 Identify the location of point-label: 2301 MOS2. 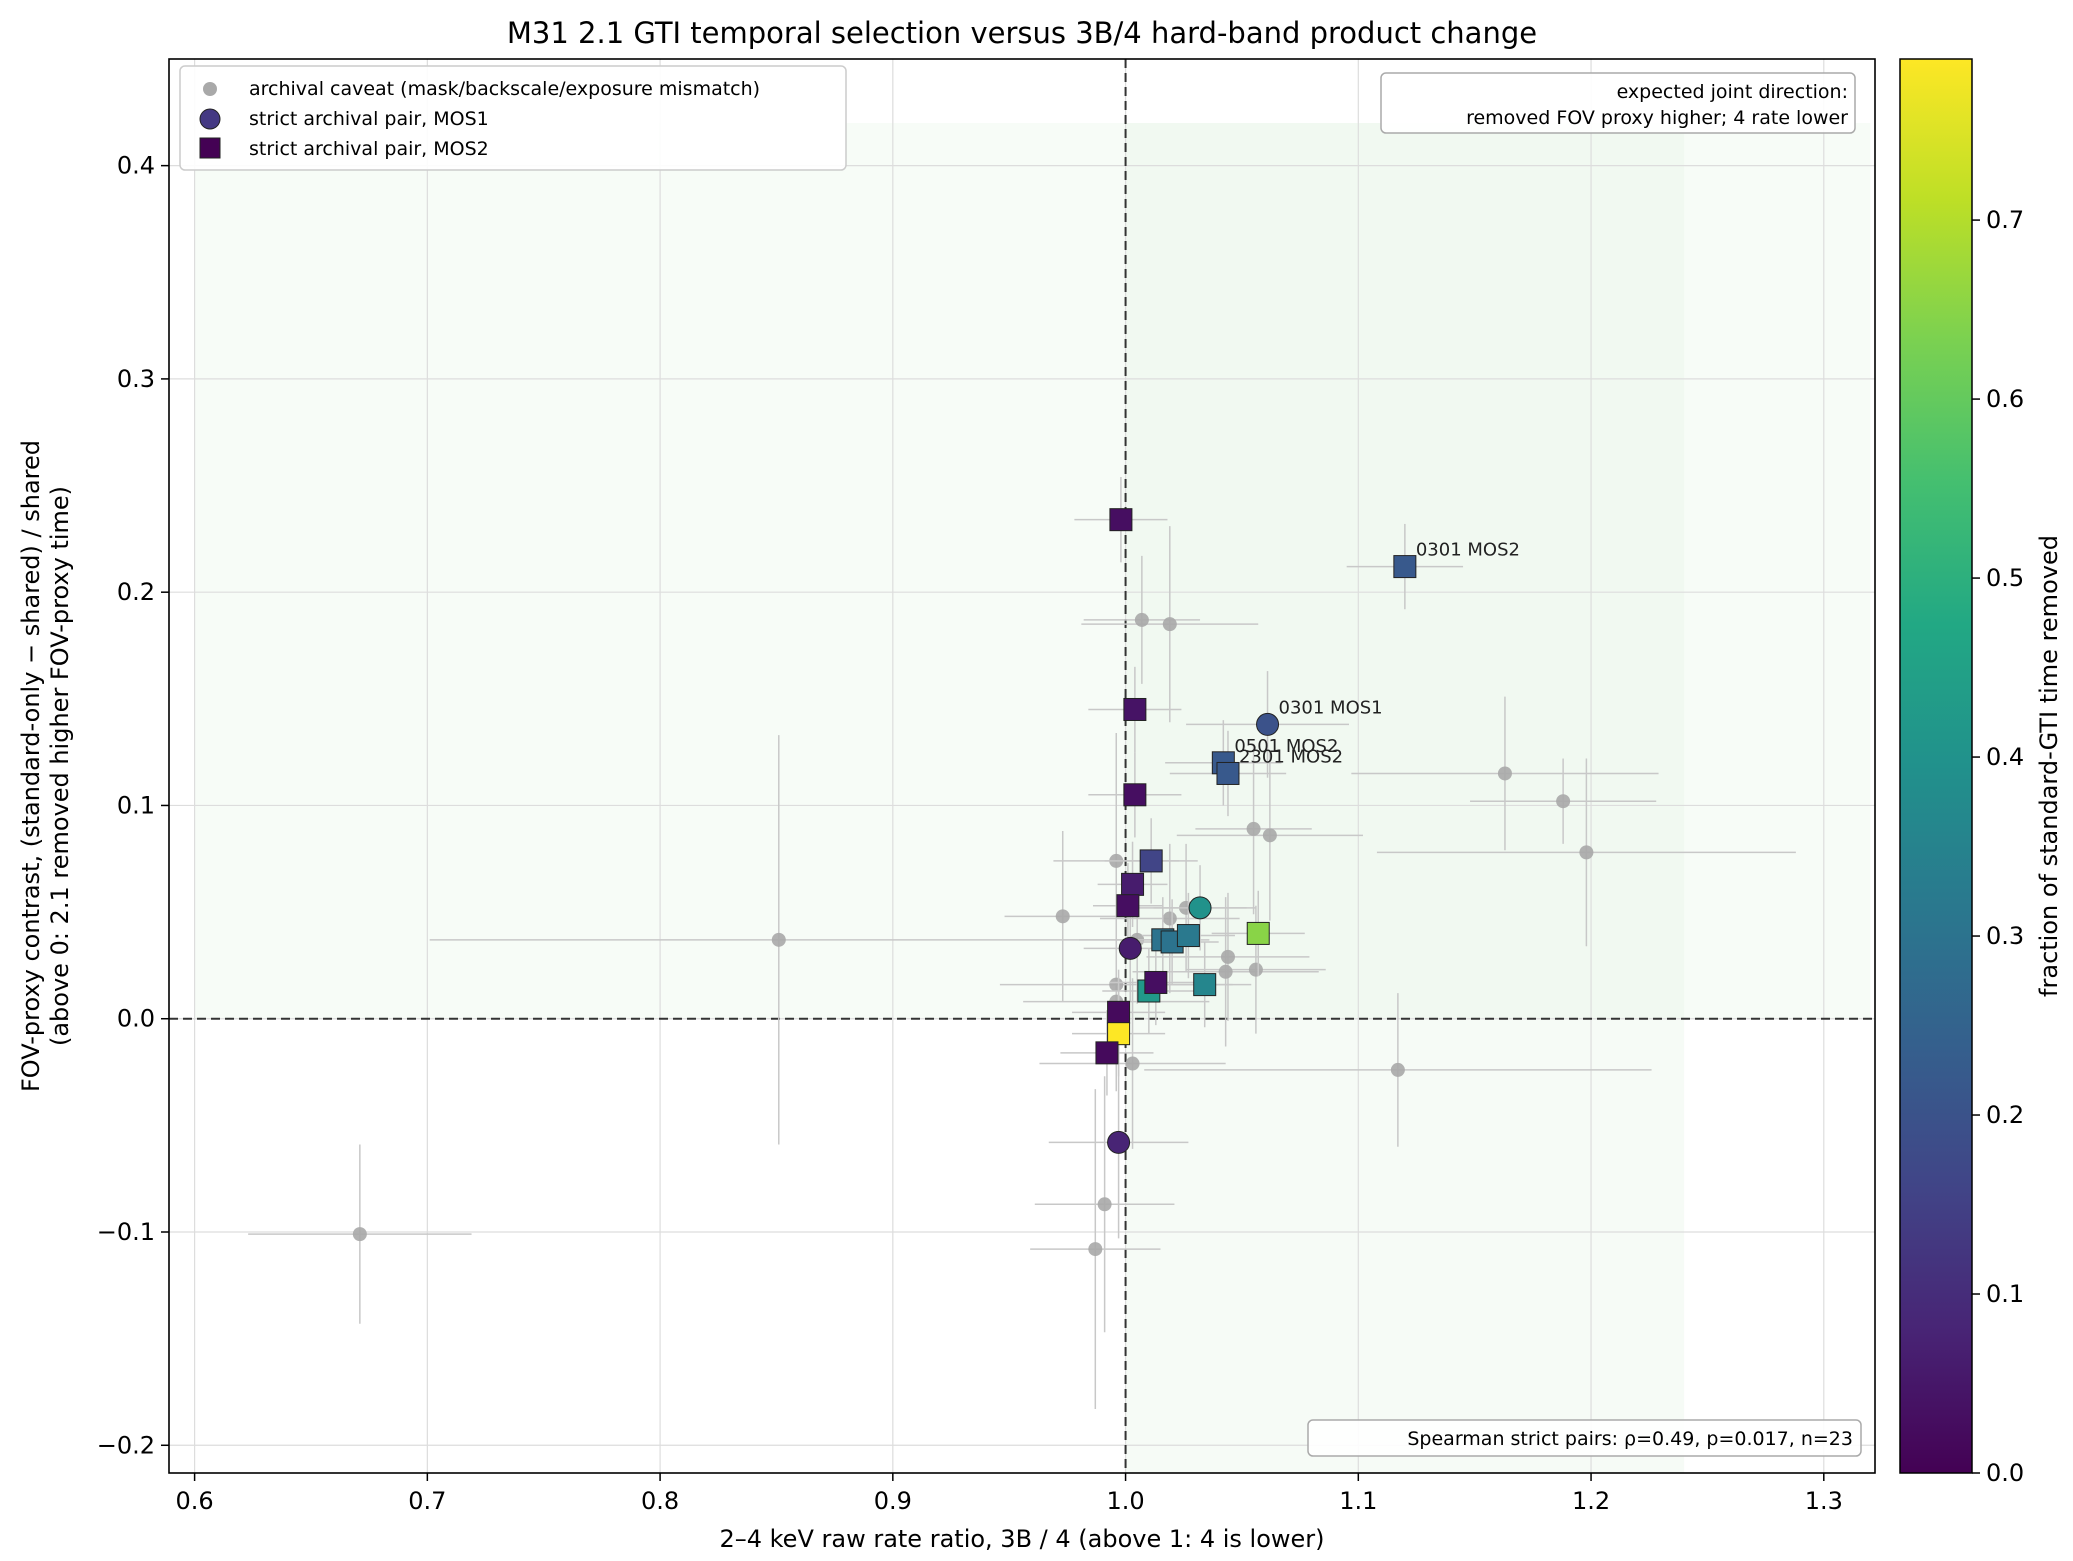
(1291, 756).